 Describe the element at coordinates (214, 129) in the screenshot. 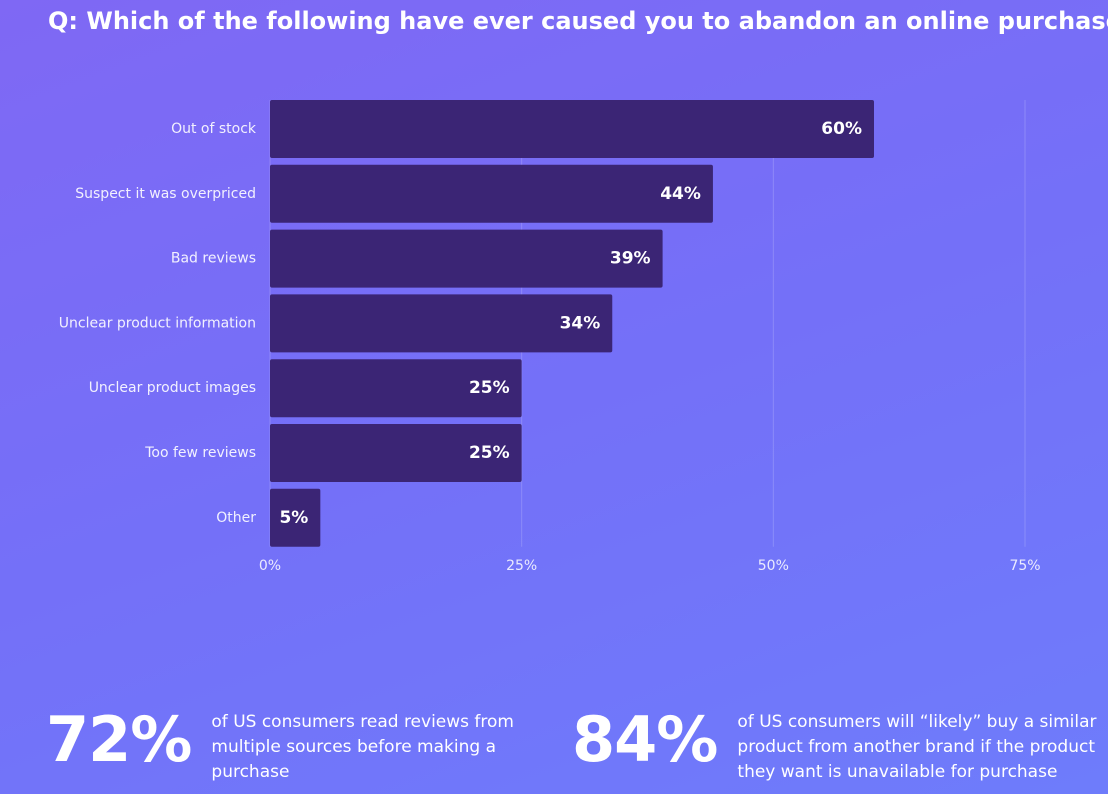

I see `y-tick-label: Out of stock` at that location.